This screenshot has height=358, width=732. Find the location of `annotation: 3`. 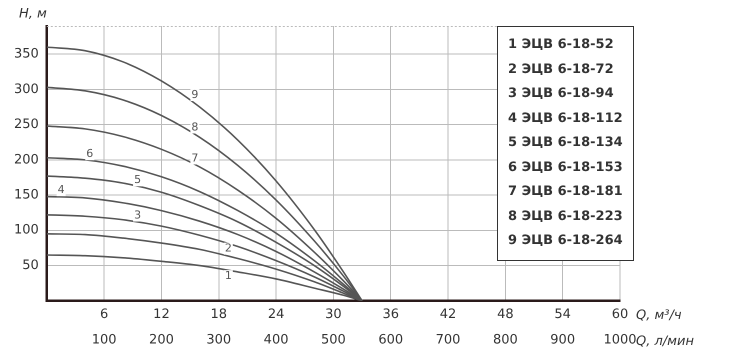

annotation: 3 is located at coordinates (138, 215).